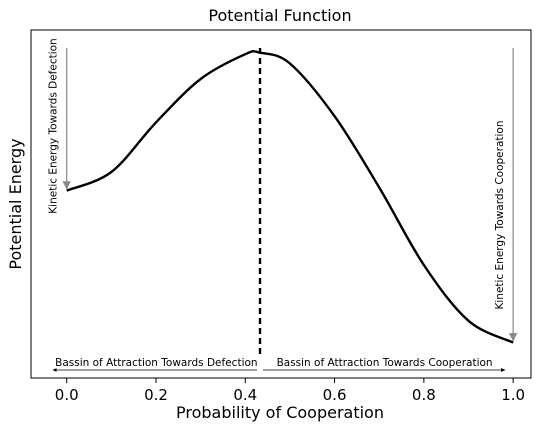 The width and height of the screenshot is (540, 429). Describe the element at coordinates (280, 412) in the screenshot. I see `x-axis-label: Probability of Cooperation` at that location.